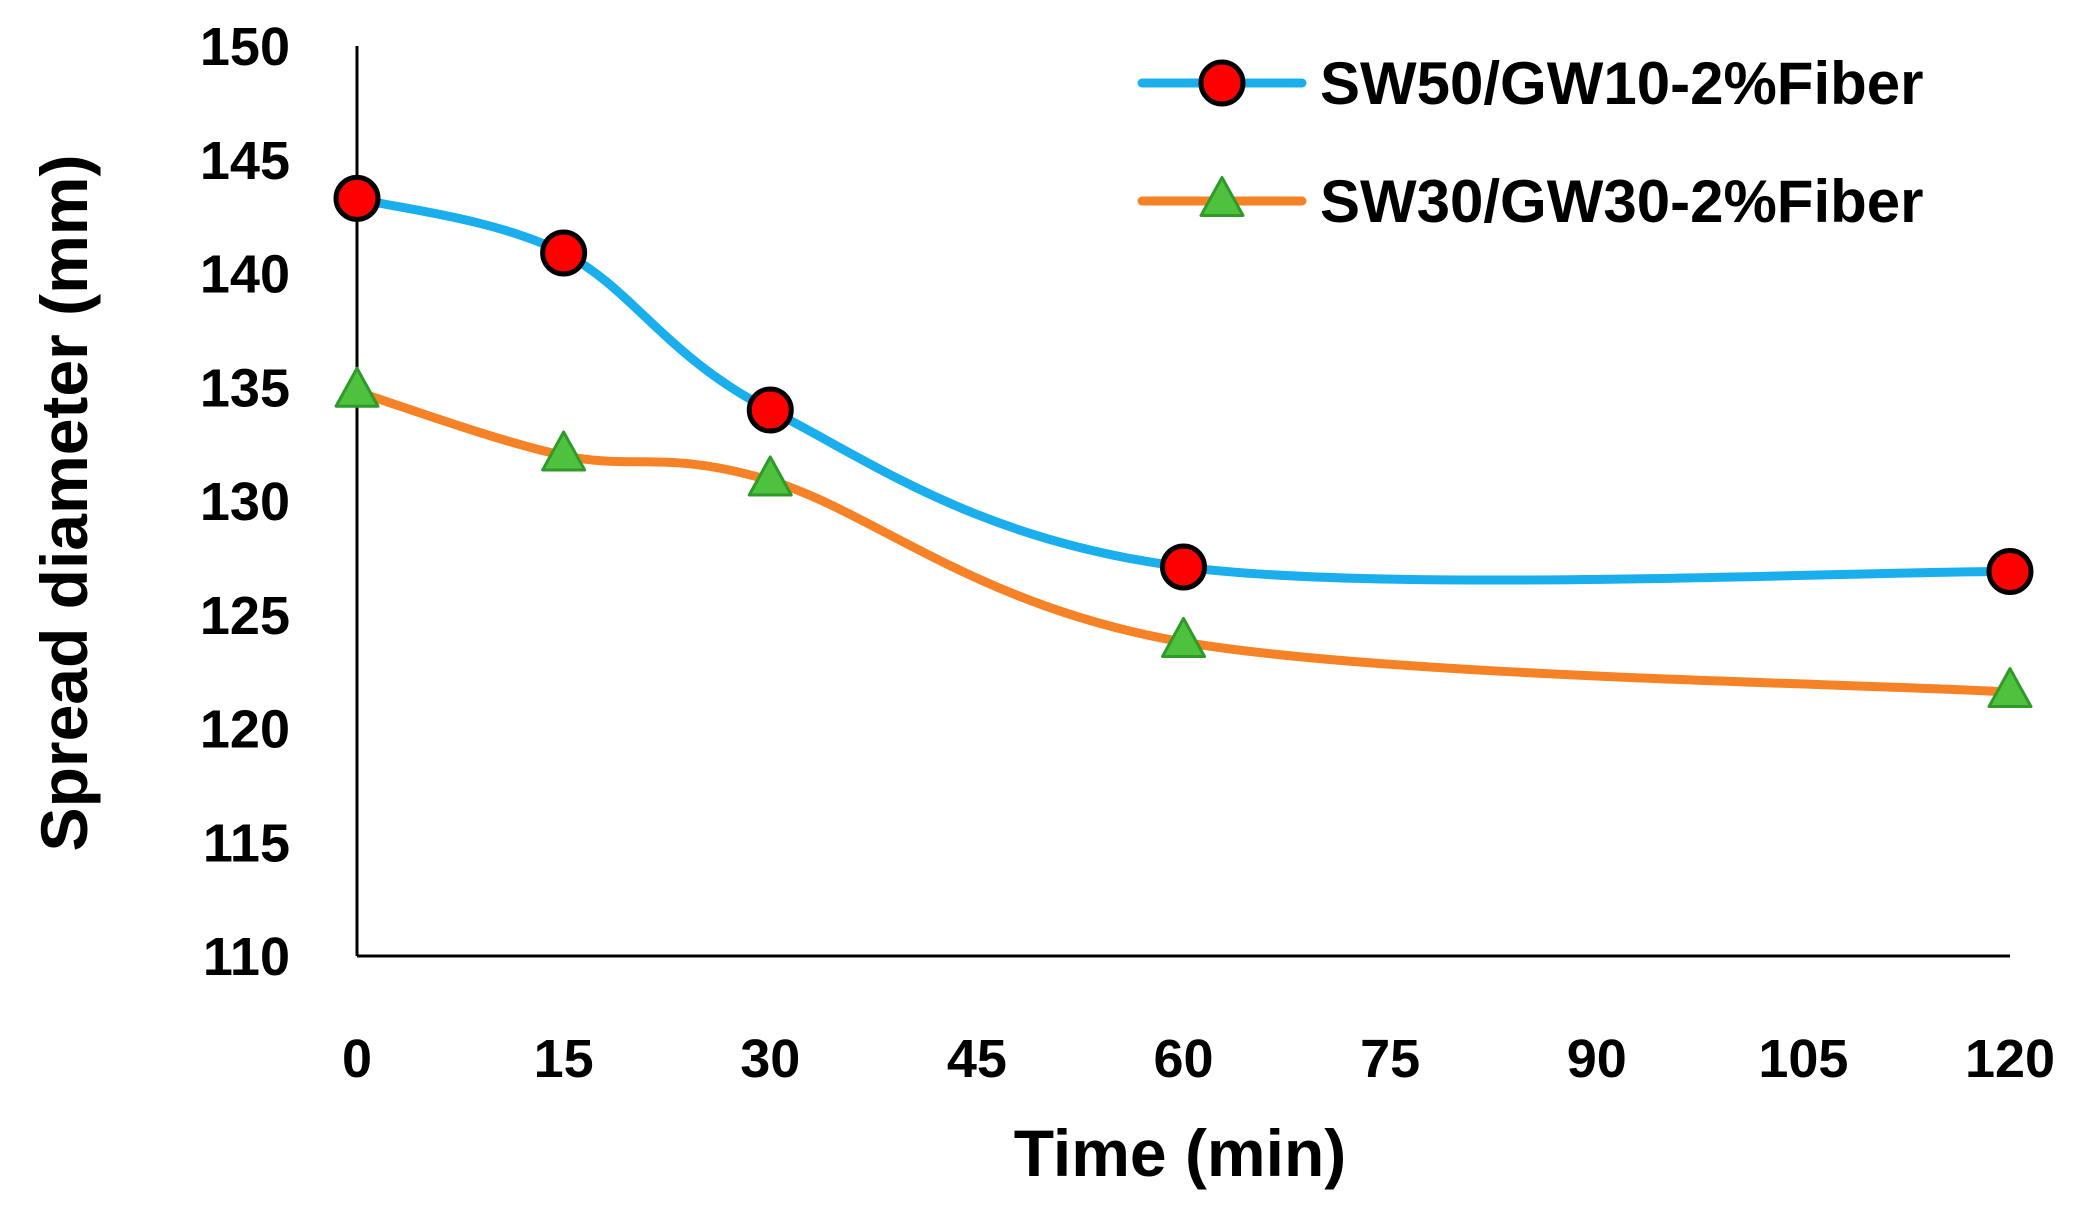 The image size is (2082, 1224). I want to click on y-tick-label: 125, so click(245, 616).